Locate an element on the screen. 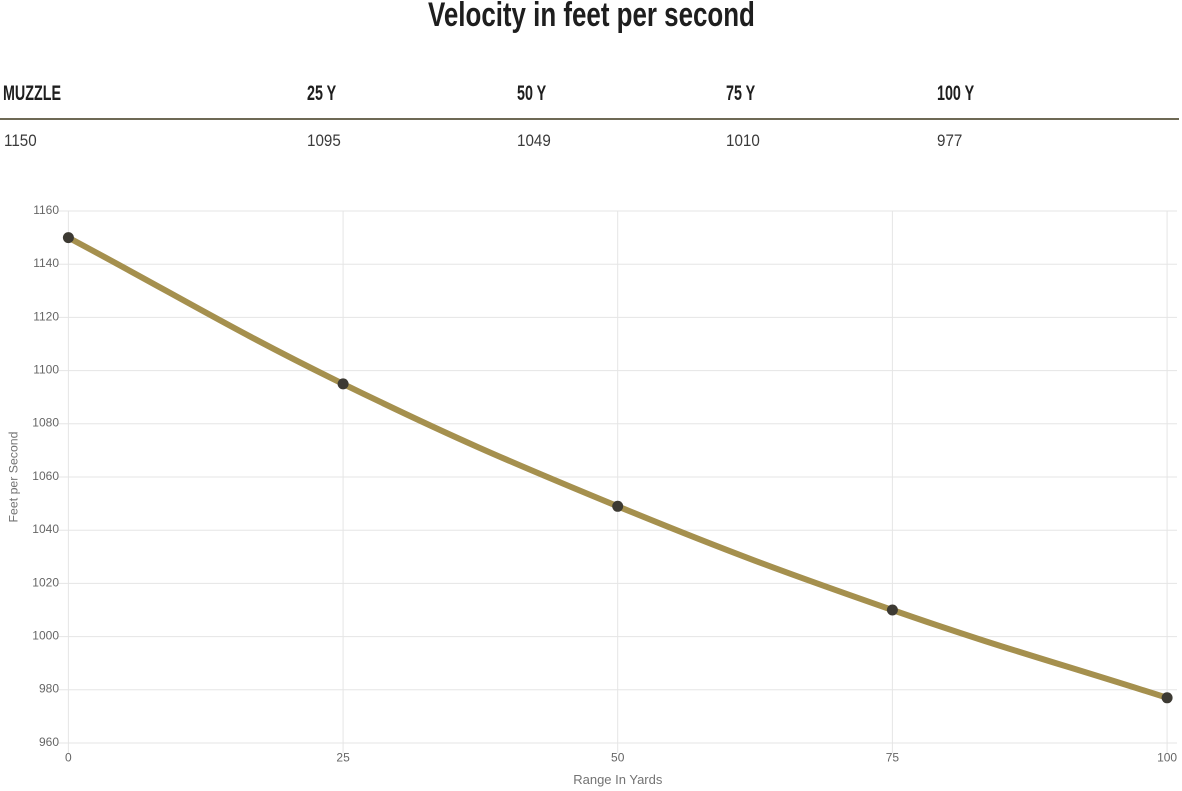 This screenshot has width=1182, height=791. svg-text: 1100 is located at coordinates (46, 370).